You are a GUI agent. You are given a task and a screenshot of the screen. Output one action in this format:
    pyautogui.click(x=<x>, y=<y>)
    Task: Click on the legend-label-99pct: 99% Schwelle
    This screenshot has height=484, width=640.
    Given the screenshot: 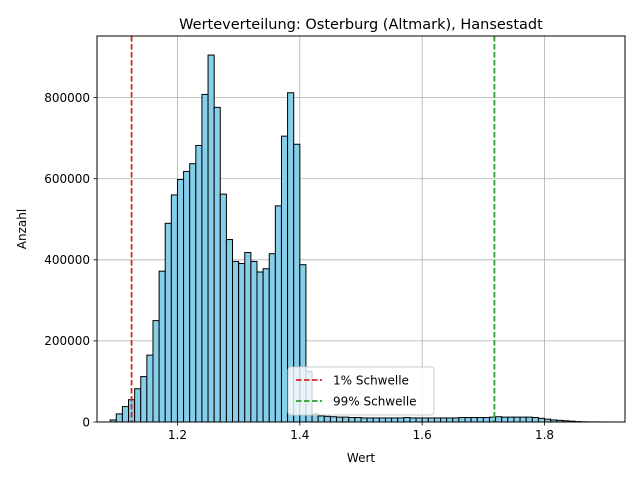 What is the action you would take?
    pyautogui.click(x=375, y=402)
    